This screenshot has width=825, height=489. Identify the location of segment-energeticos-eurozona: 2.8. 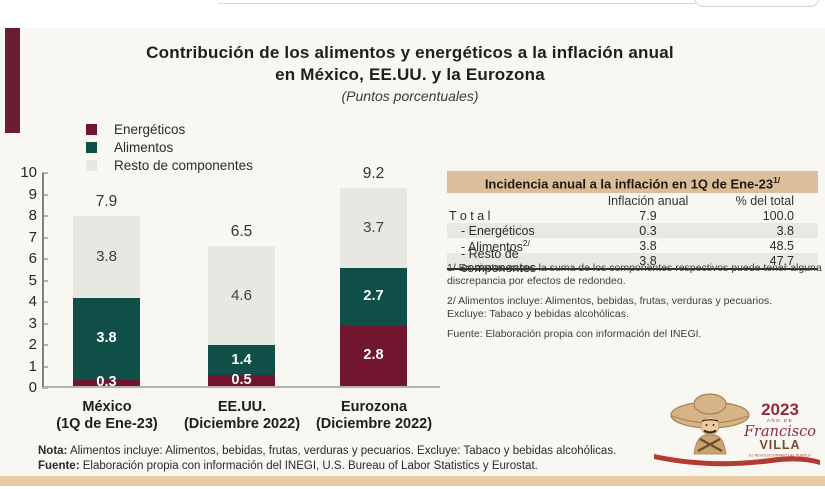
(373, 355).